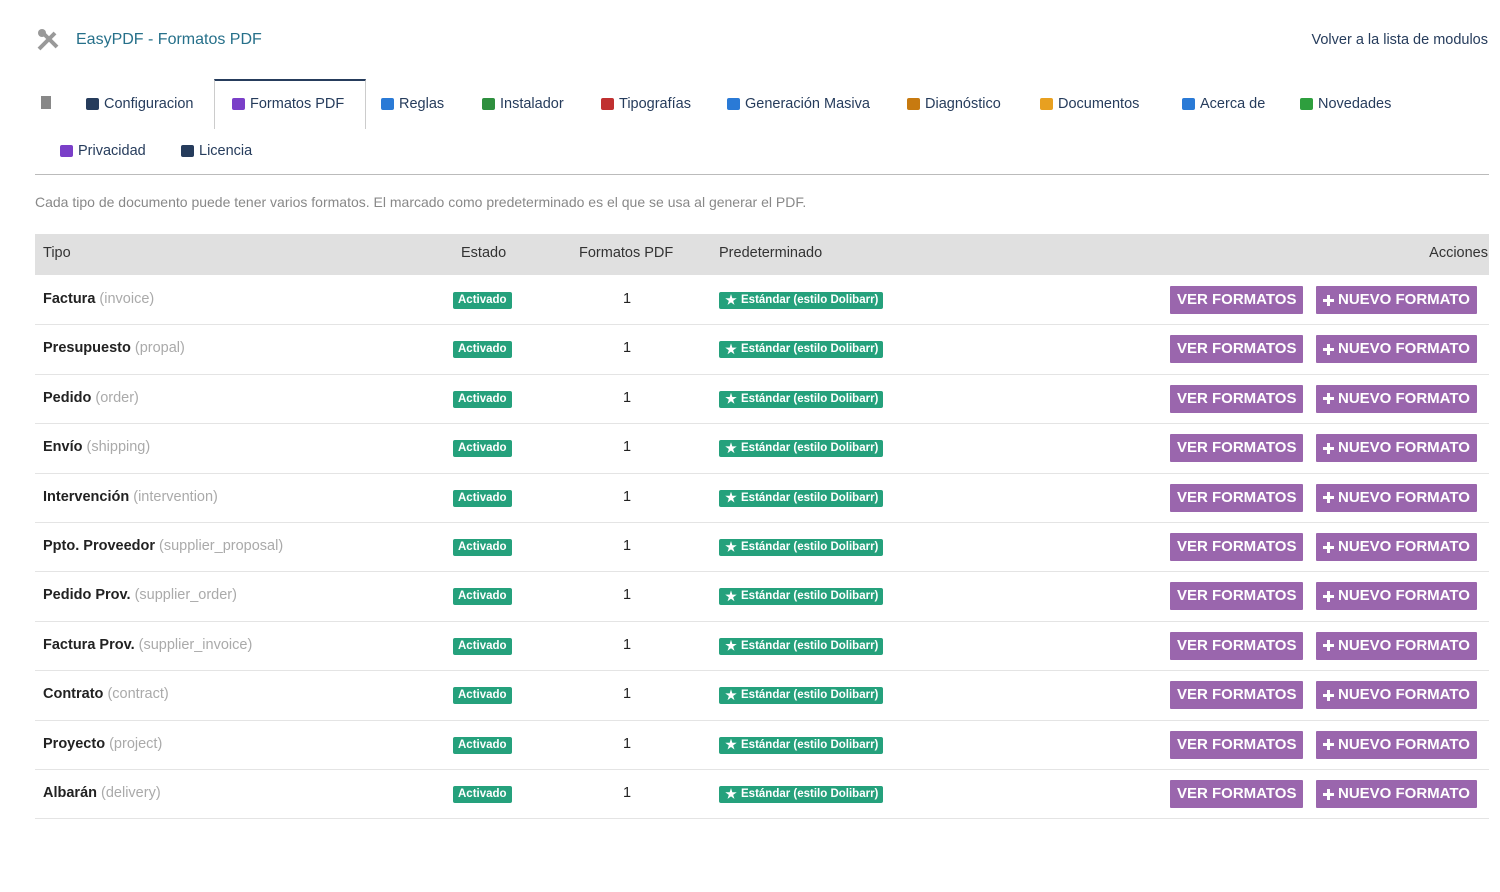 This screenshot has width=1500, height=892. I want to click on tab: Acerca de, so click(1223, 104).